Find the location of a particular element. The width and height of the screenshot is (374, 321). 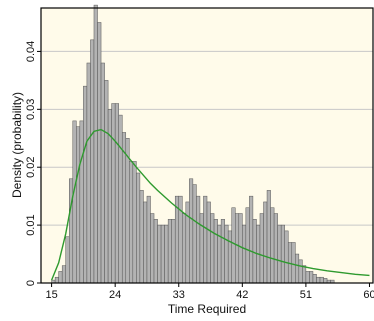

x-tick-label: 60 is located at coordinates (368, 295).